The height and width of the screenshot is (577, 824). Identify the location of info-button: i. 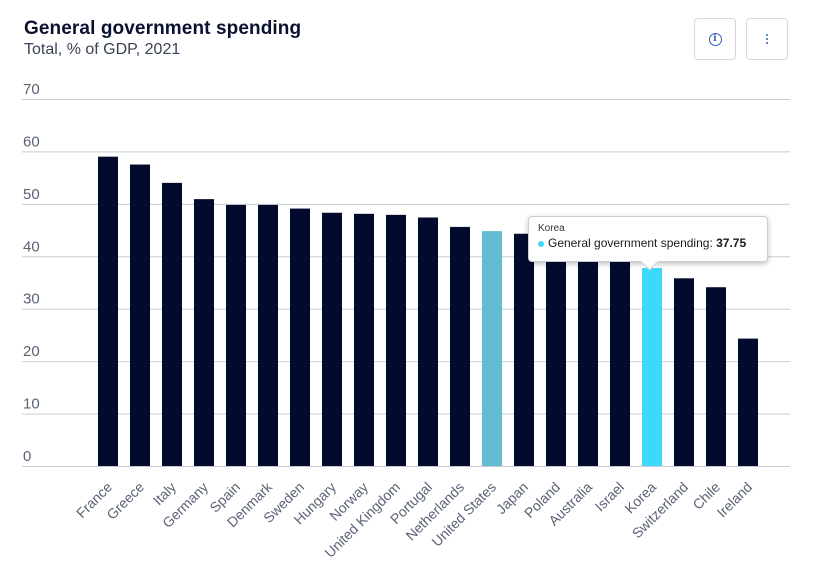
(715, 39).